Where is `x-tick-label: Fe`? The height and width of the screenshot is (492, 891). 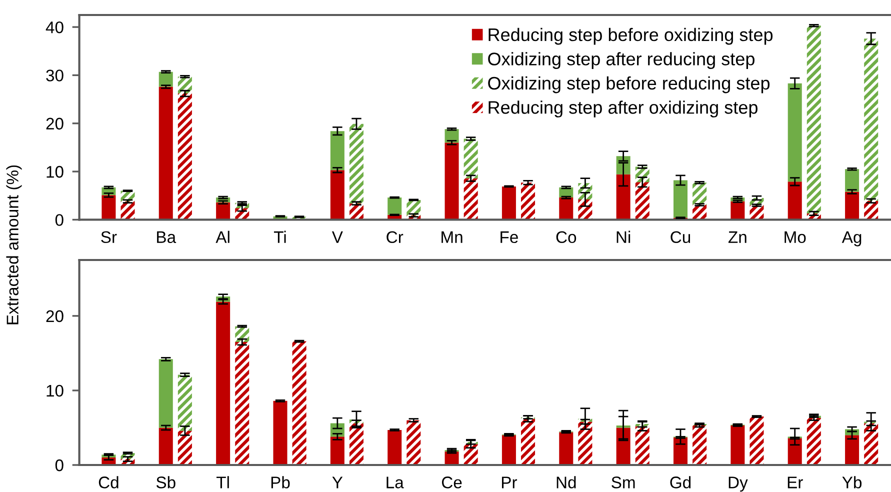
x-tick-label: Fe is located at coordinates (509, 237).